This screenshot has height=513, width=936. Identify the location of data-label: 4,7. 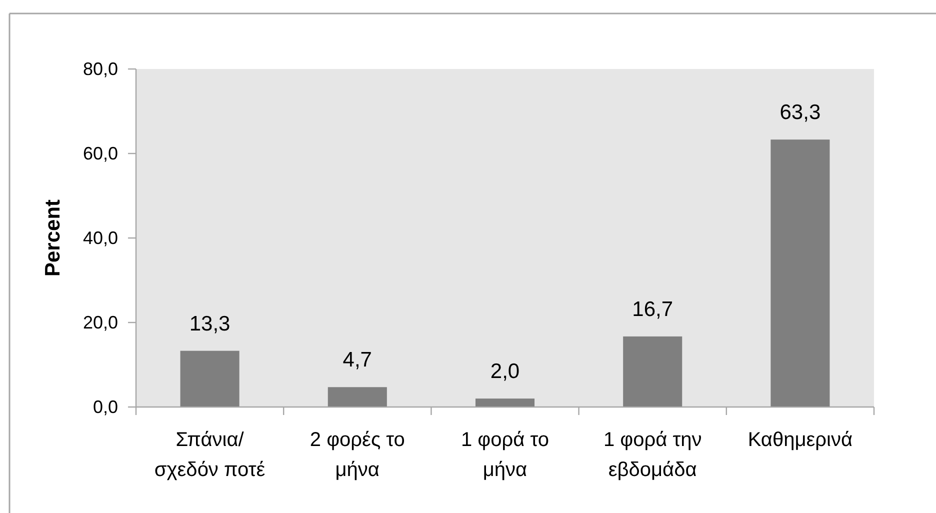
(357, 360).